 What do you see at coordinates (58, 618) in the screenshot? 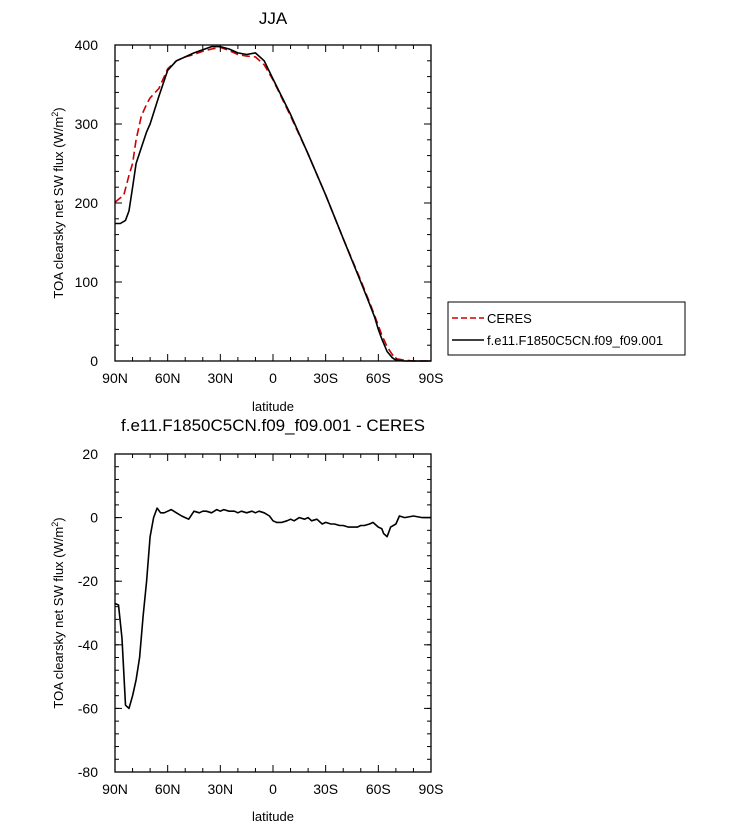
I see `bottom-y-axis-label-main: TOA clearsky net SW flux (W/m` at bounding box center [58, 618].